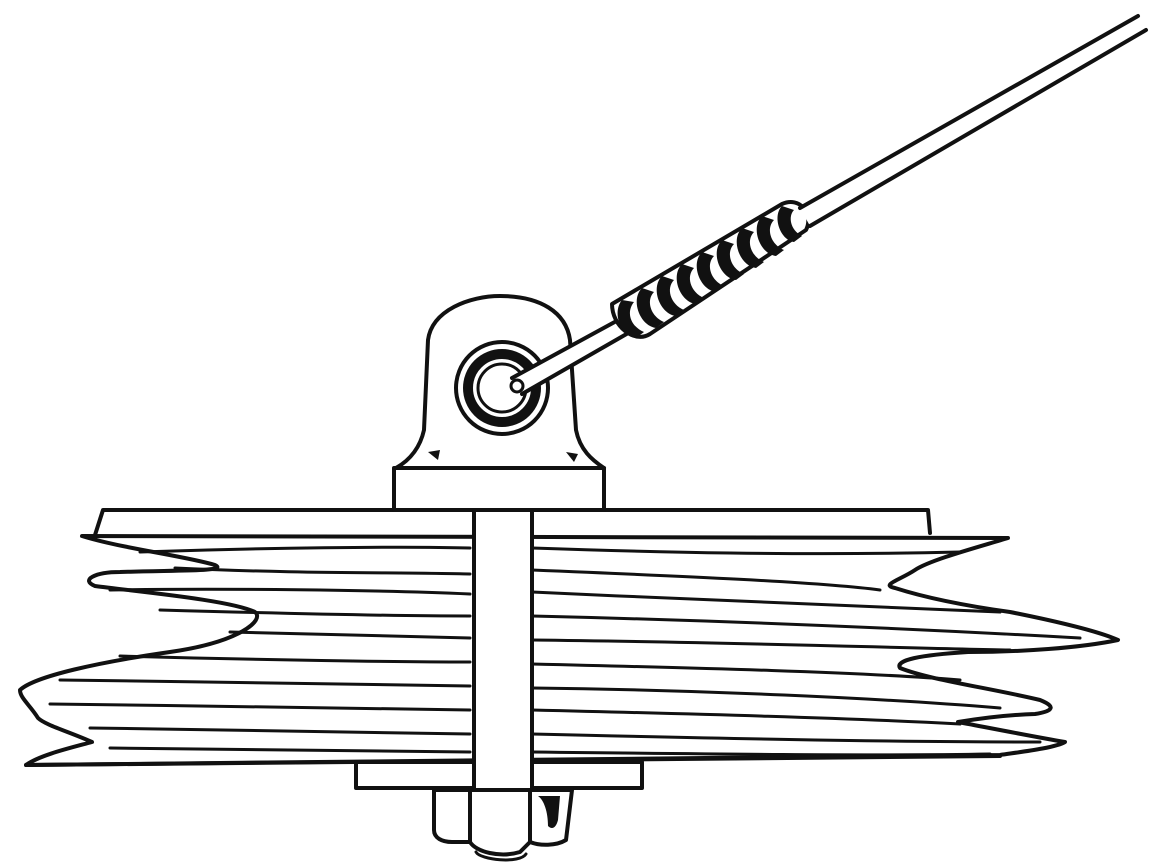 The image size is (1174, 867). Describe the element at coordinates (503, 648) in the screenshot. I see `bolt-shaft` at that location.